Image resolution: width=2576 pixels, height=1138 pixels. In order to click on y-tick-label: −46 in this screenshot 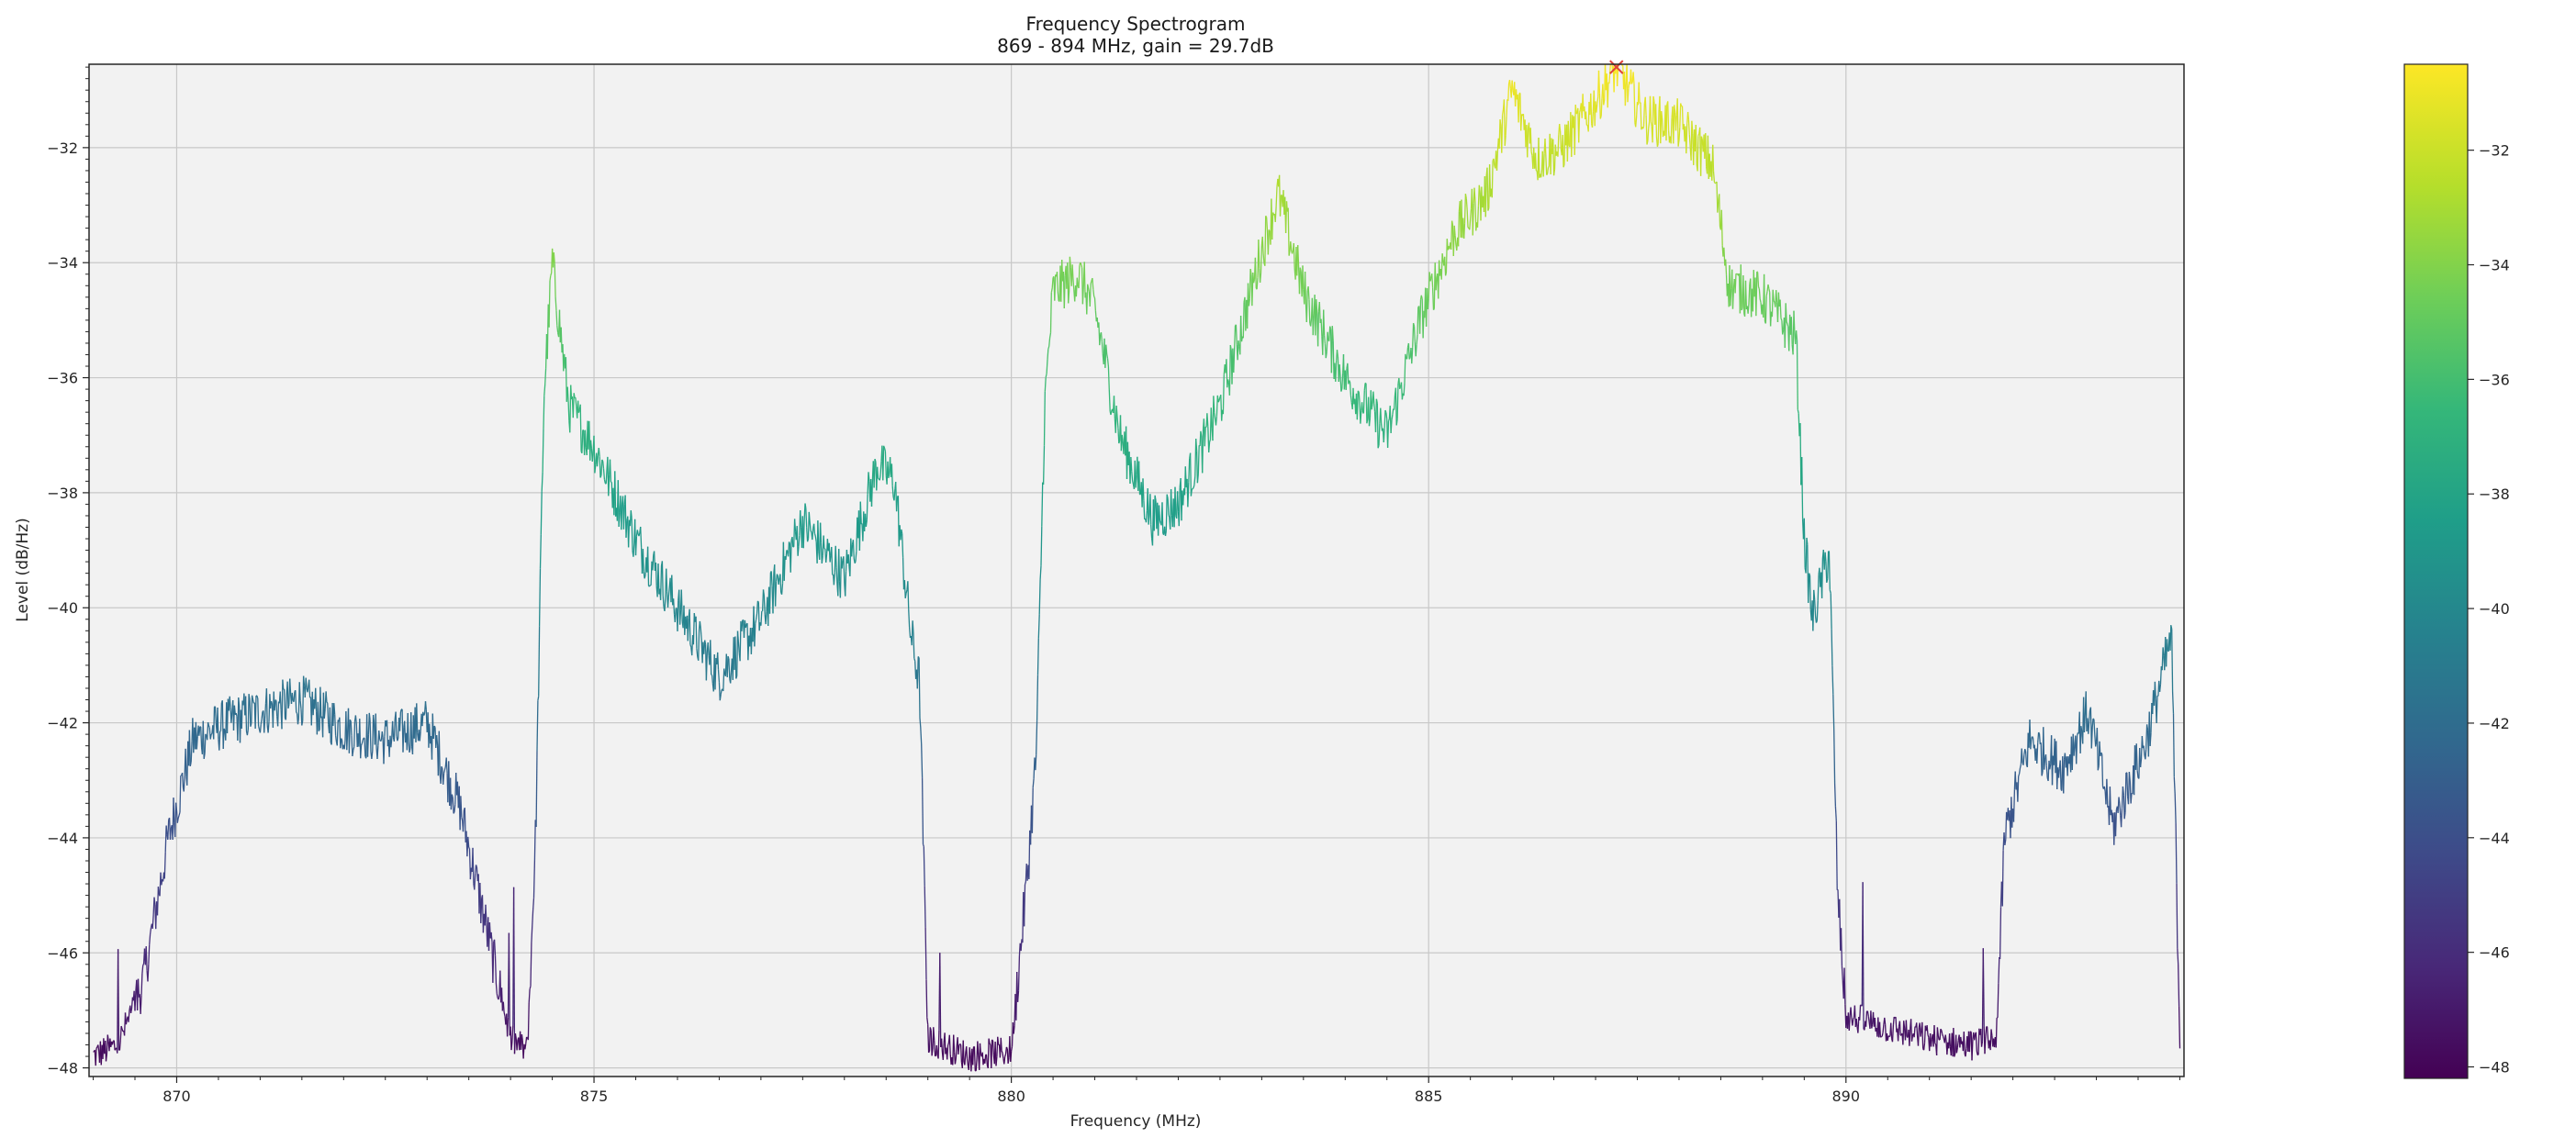, I will do `click(62, 953)`.